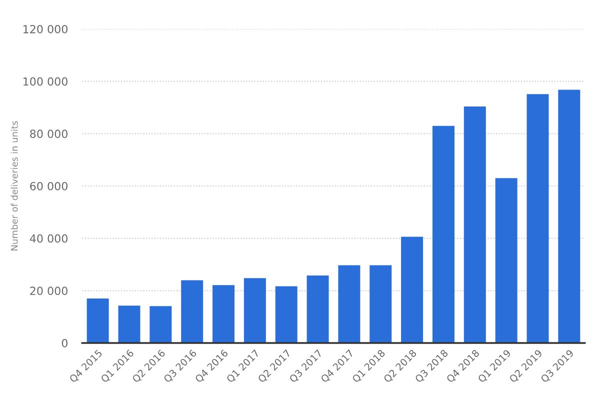  What do you see at coordinates (45, 29) in the screenshot?
I see `y-tick-label: 120 000` at bounding box center [45, 29].